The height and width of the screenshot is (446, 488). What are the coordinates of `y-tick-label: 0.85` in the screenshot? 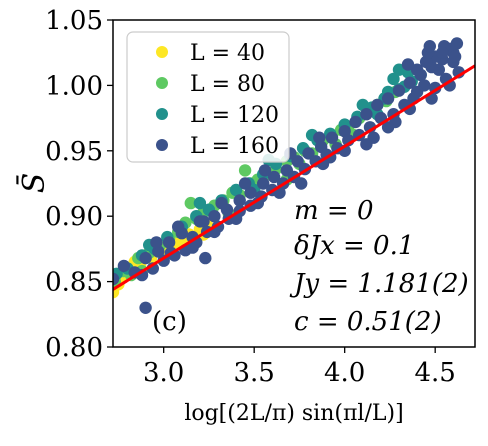 It's located at (74, 283).